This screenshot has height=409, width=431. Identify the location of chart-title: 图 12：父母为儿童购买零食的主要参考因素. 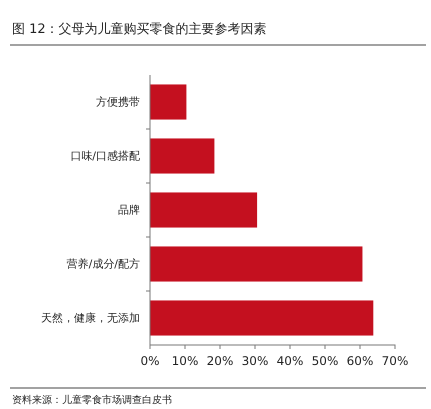
(139, 29).